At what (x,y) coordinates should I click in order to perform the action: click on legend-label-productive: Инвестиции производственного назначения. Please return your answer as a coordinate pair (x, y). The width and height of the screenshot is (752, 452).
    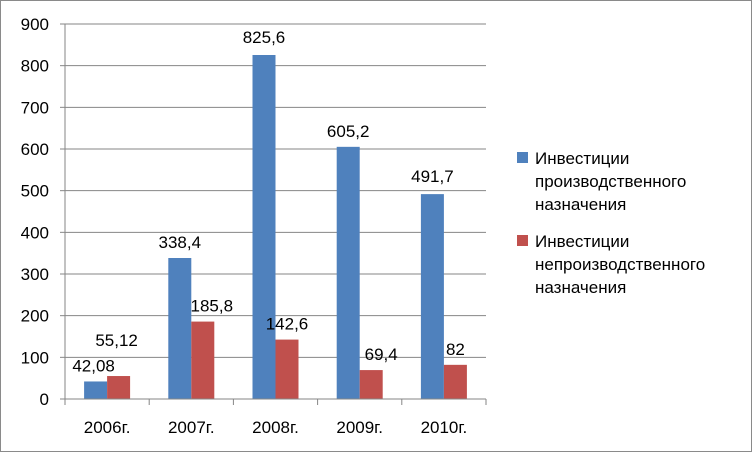
    Looking at the image, I should click on (611, 181).